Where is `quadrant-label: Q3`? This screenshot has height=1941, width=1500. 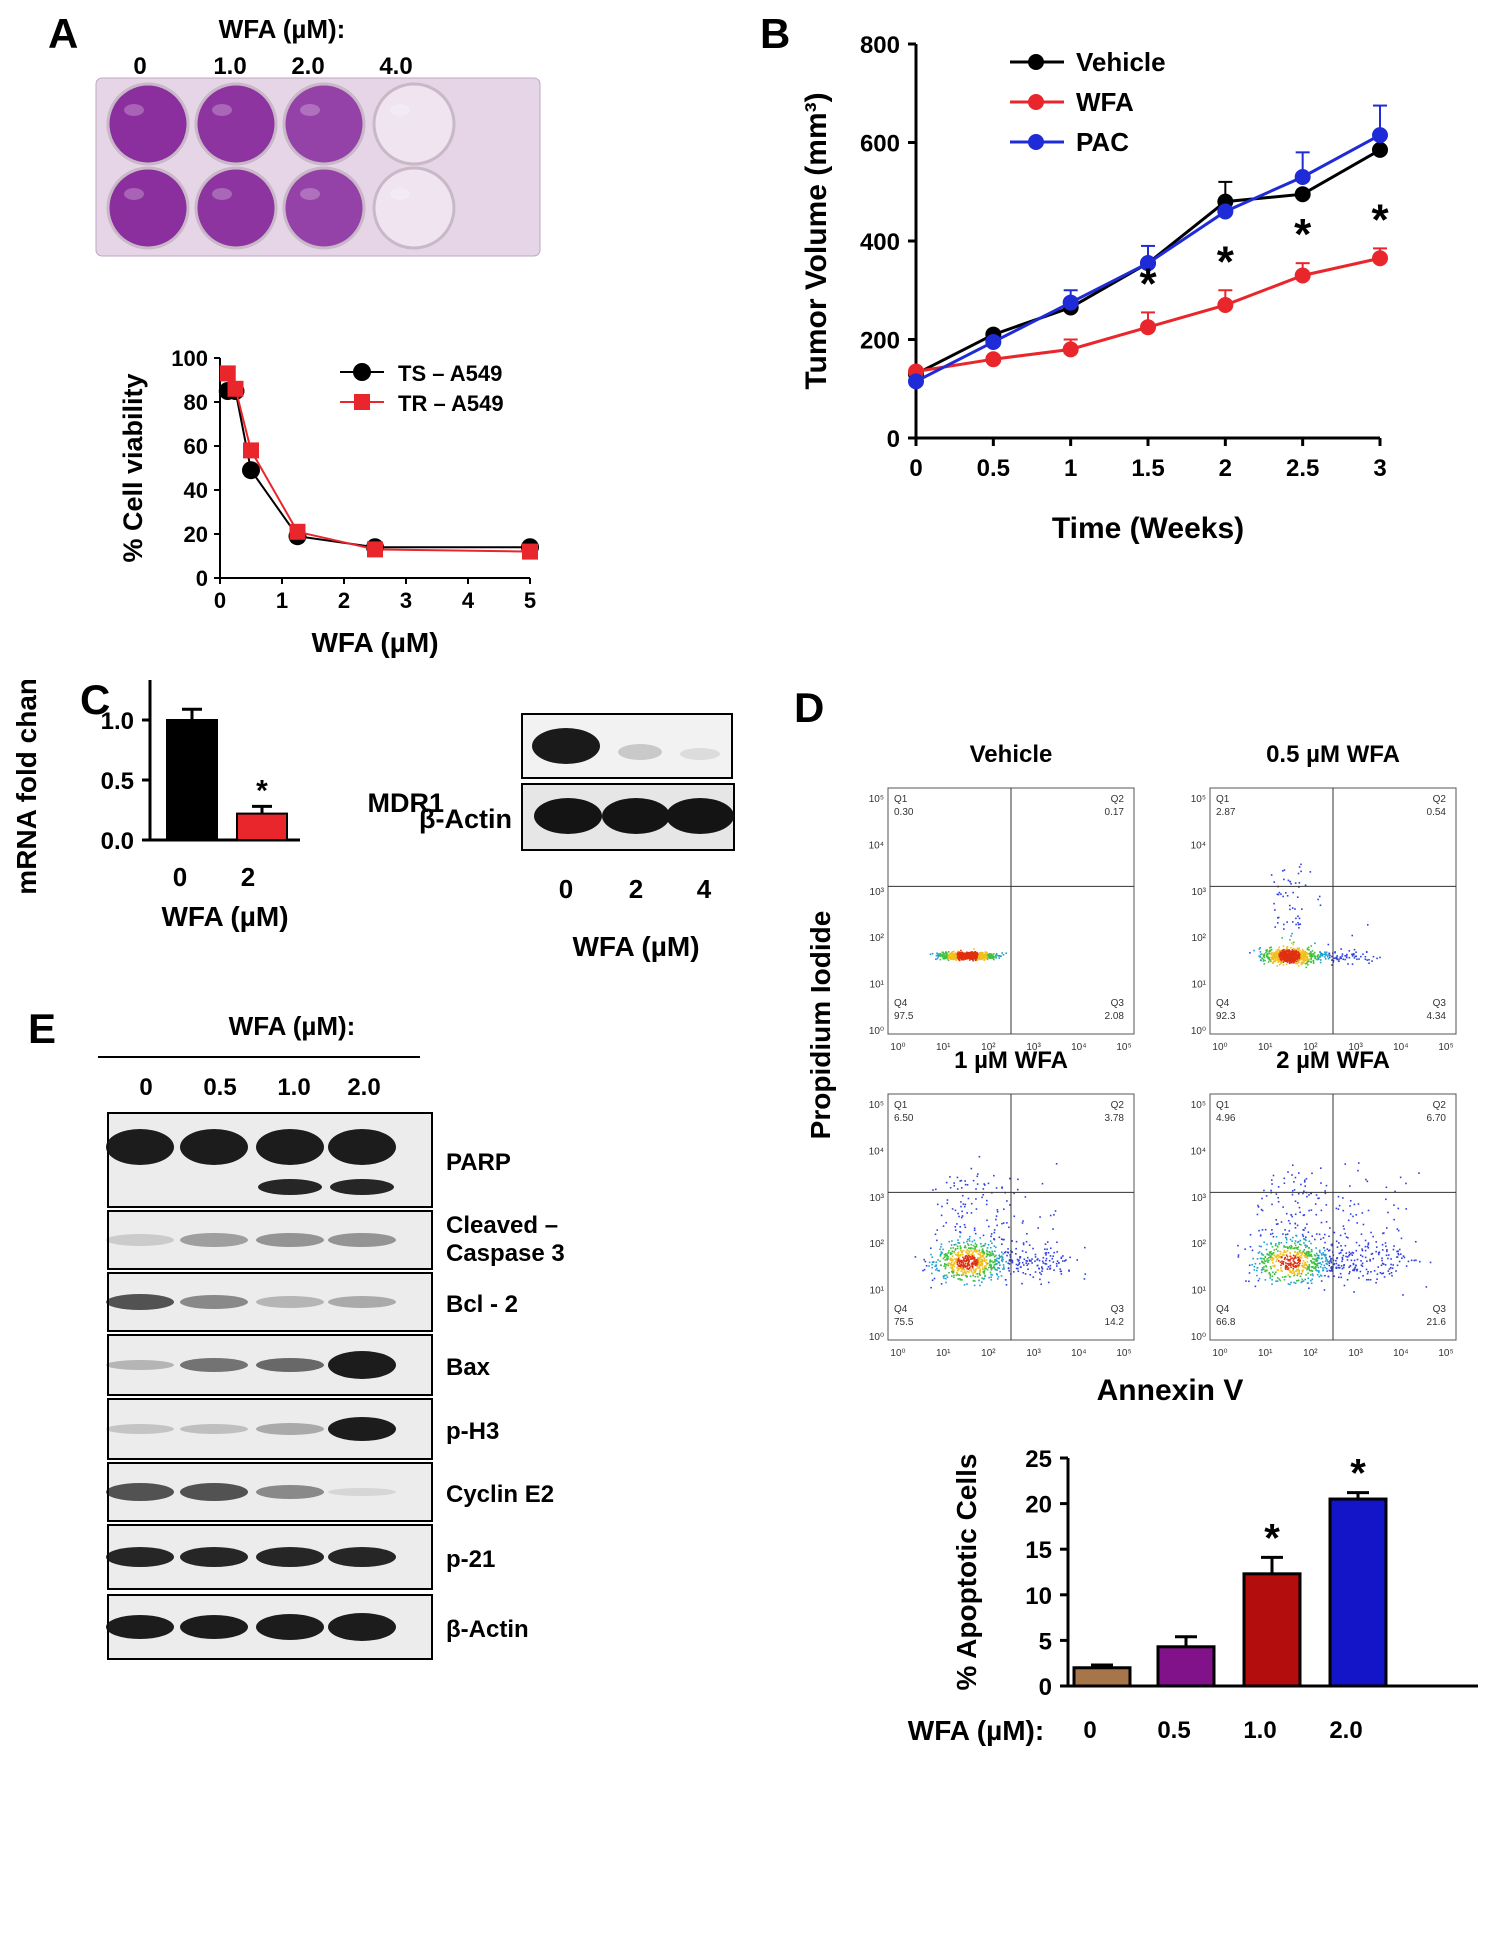 quadrant-label: Q3 is located at coordinates (1118, 1309).